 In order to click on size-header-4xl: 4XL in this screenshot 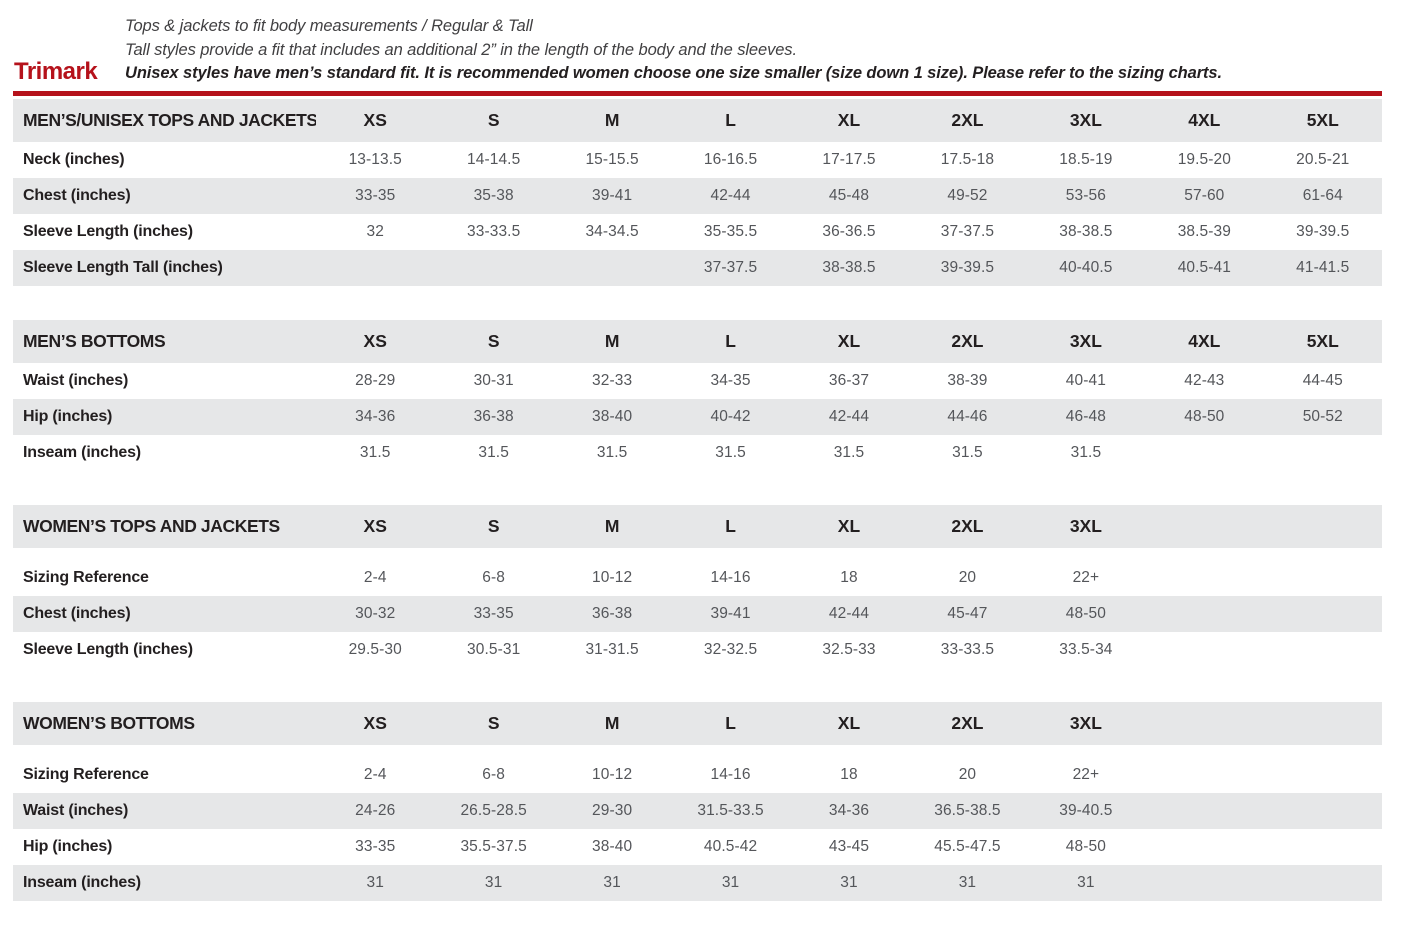, I will do `click(1204, 340)`.